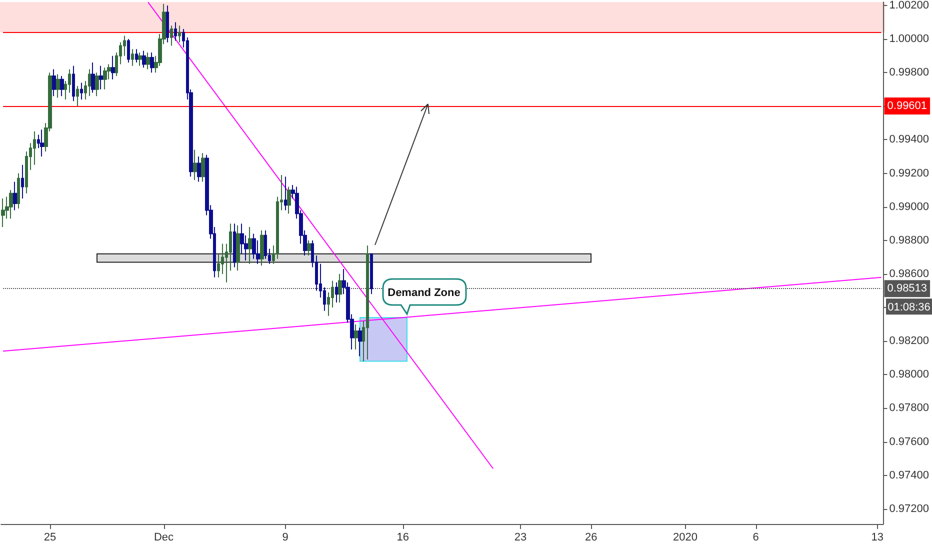 The image size is (932, 550). Describe the element at coordinates (909, 475) in the screenshot. I see `y-tick-label: 0.97400` at that location.